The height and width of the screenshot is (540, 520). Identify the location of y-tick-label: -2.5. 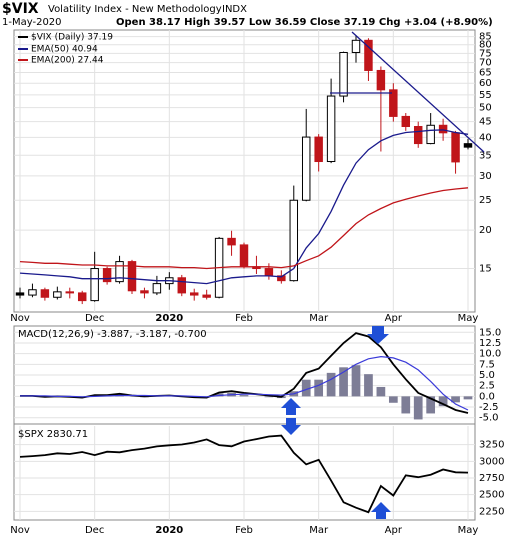
(489, 407).